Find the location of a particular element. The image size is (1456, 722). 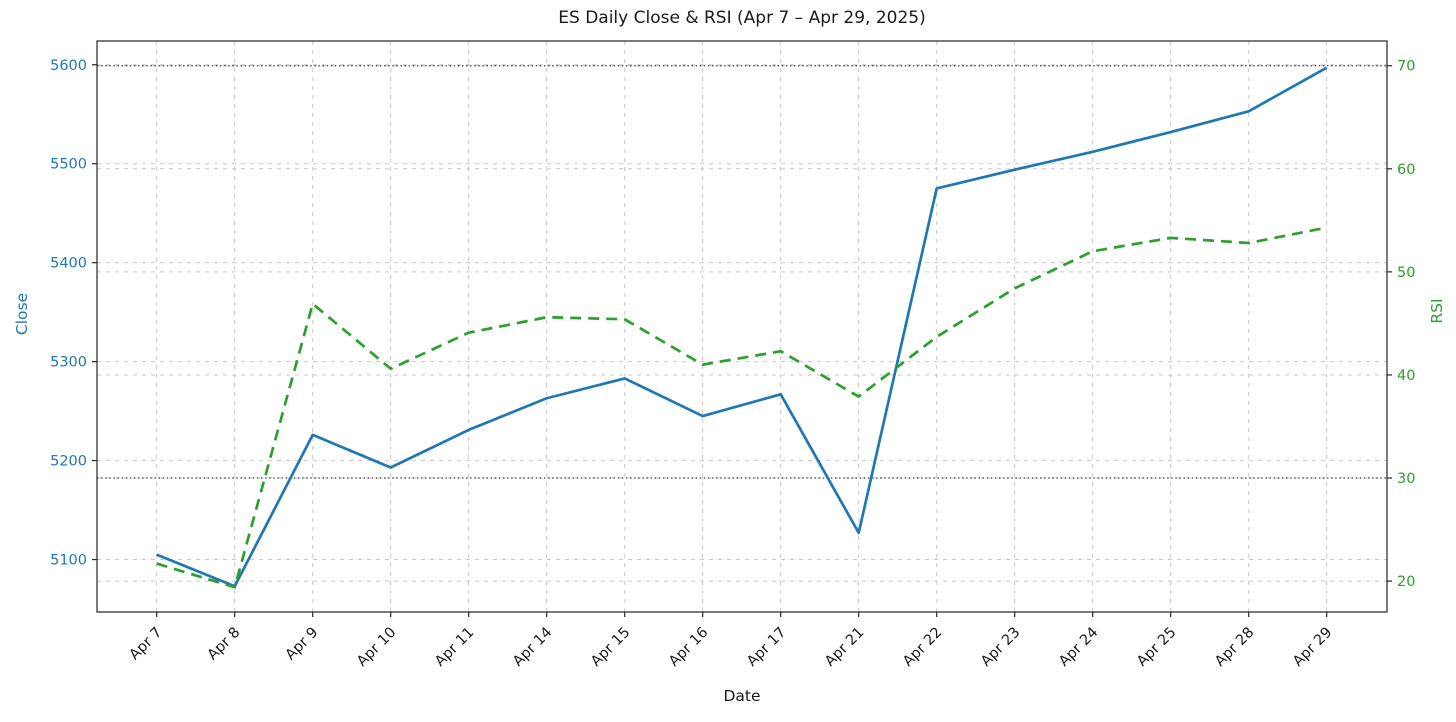

date-tick-label: Apr 14 is located at coordinates (532, 647).